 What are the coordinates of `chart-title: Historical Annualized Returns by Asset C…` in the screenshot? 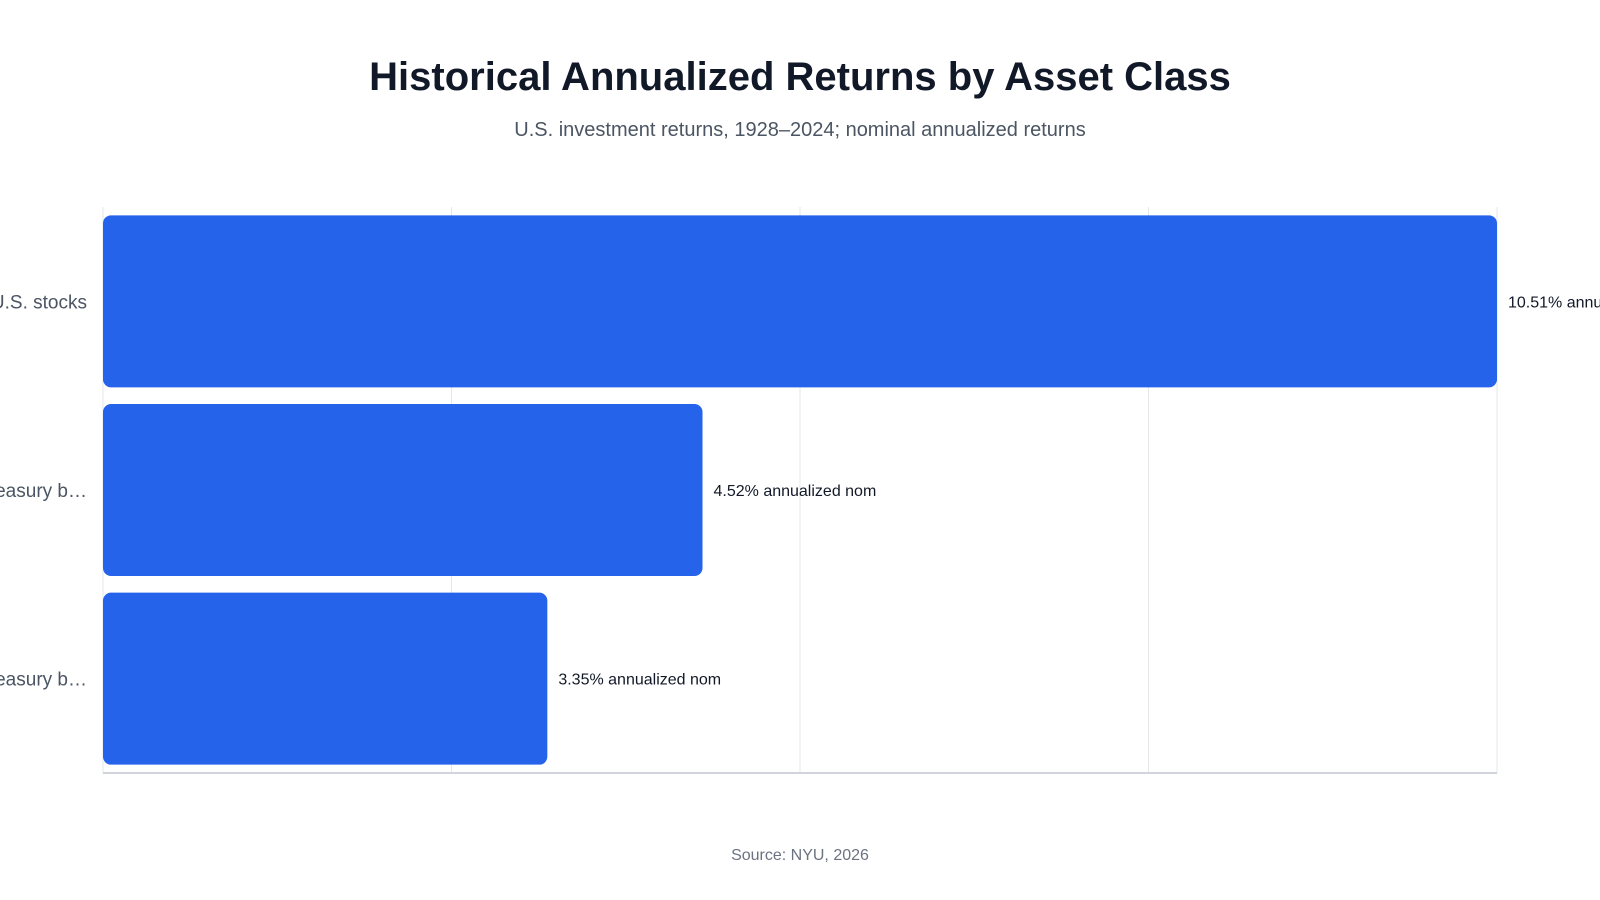 It's located at (800, 77).